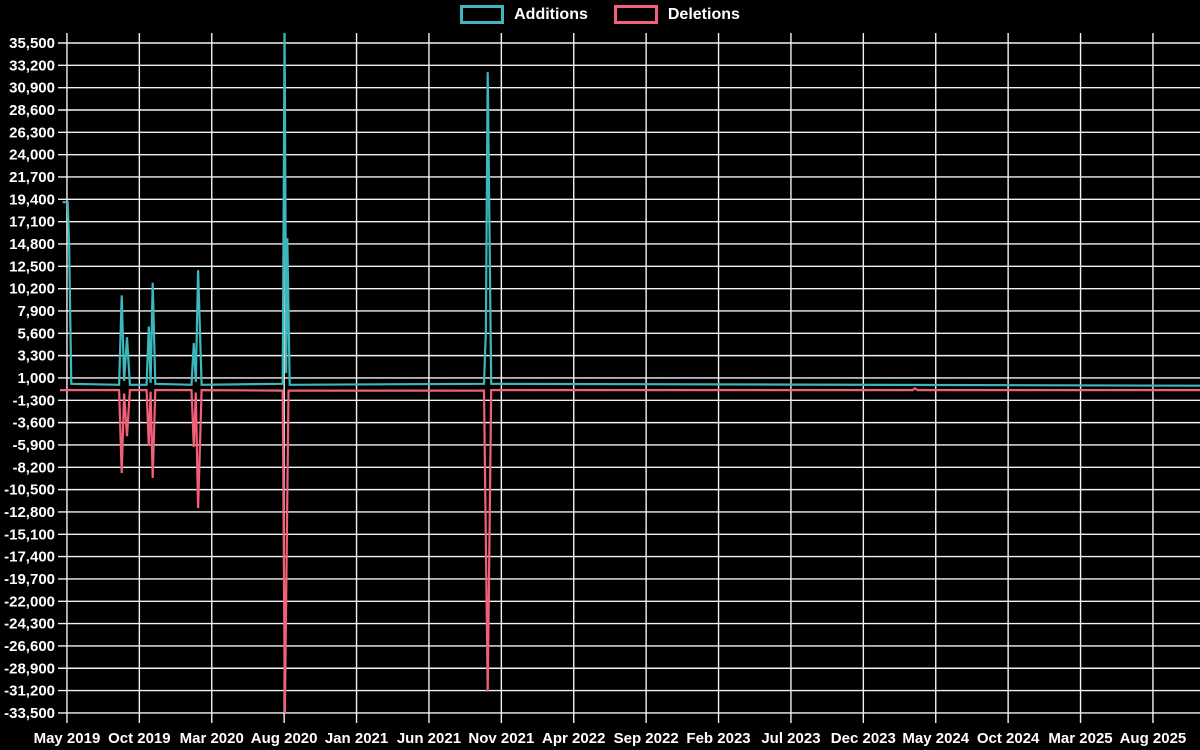  Describe the element at coordinates (29, 579) in the screenshot. I see `y-axis-label: -19,700` at that location.